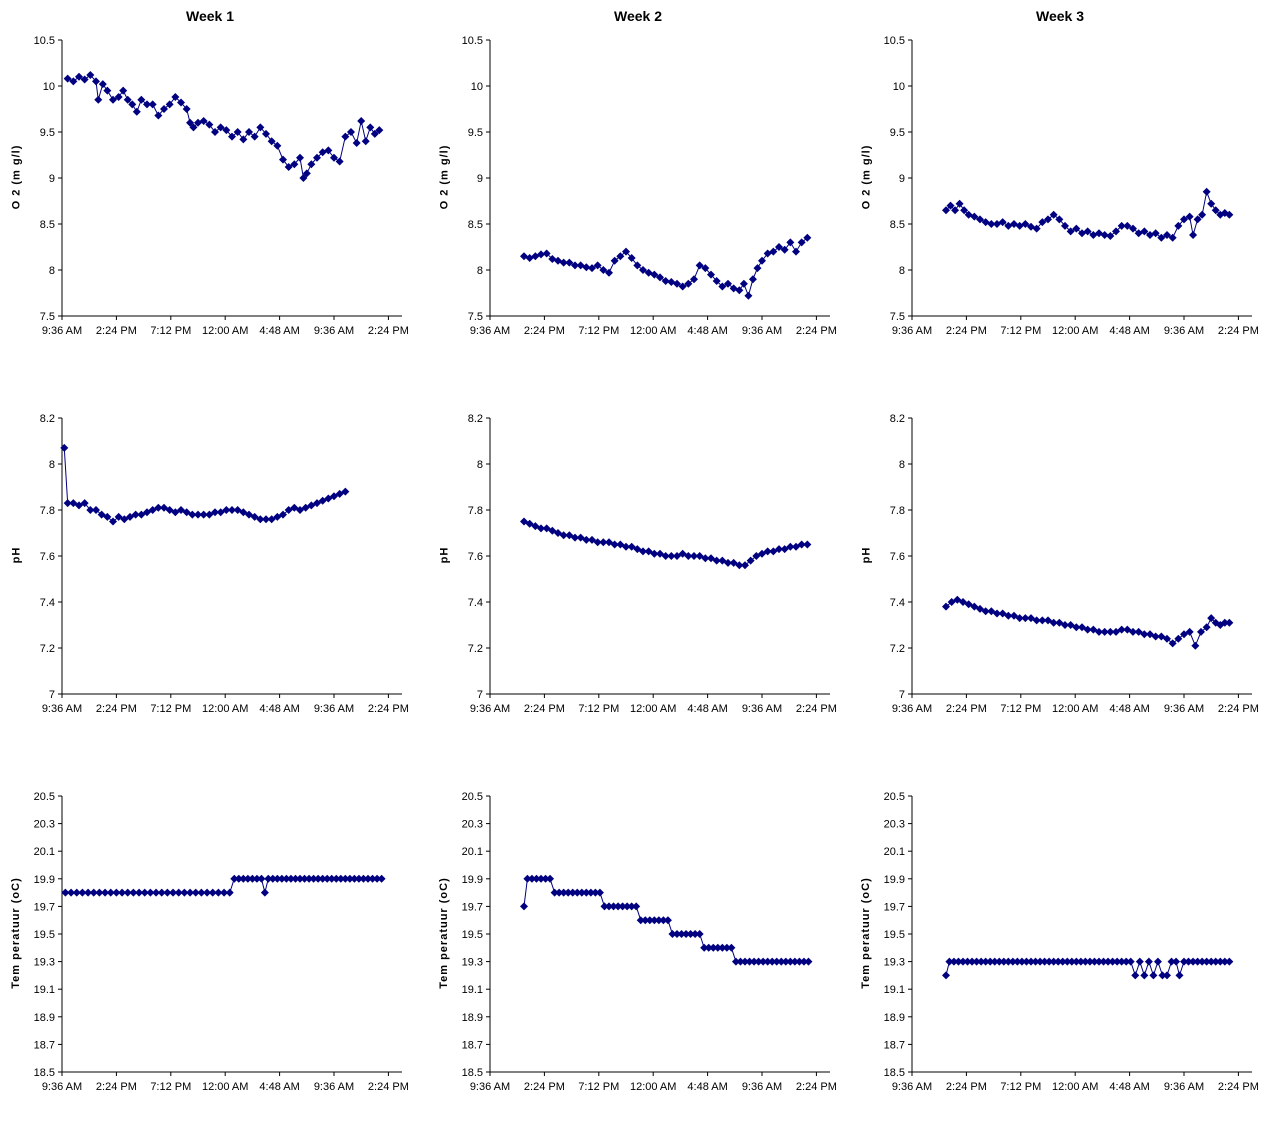 The width and height of the screenshot is (1277, 1134). I want to click on y-tick-label: 20.1, so click(44, 852).